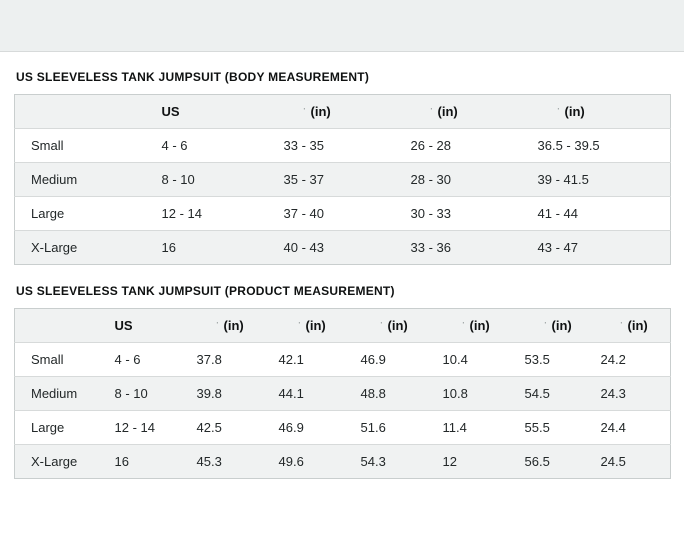 The height and width of the screenshot is (534, 684). What do you see at coordinates (563, 179) in the screenshot?
I see `table-cell: 39 - 41.5` at bounding box center [563, 179].